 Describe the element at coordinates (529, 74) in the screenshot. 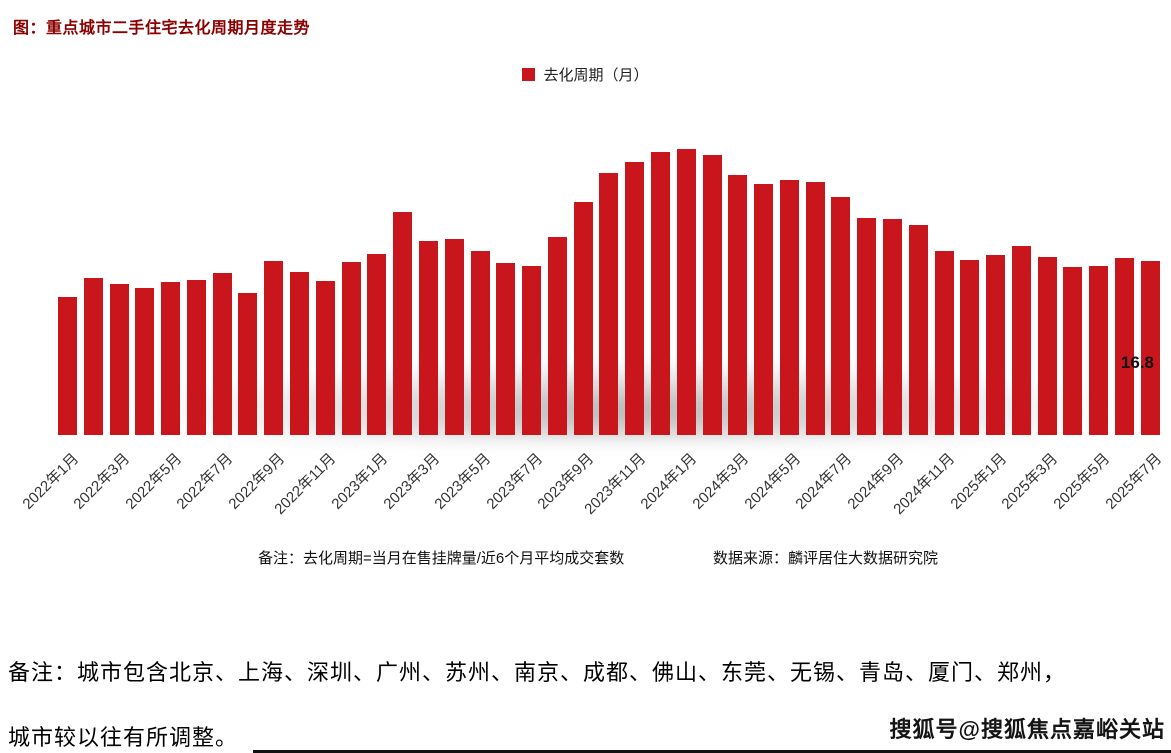

I see `legend-swatch-icon` at that location.